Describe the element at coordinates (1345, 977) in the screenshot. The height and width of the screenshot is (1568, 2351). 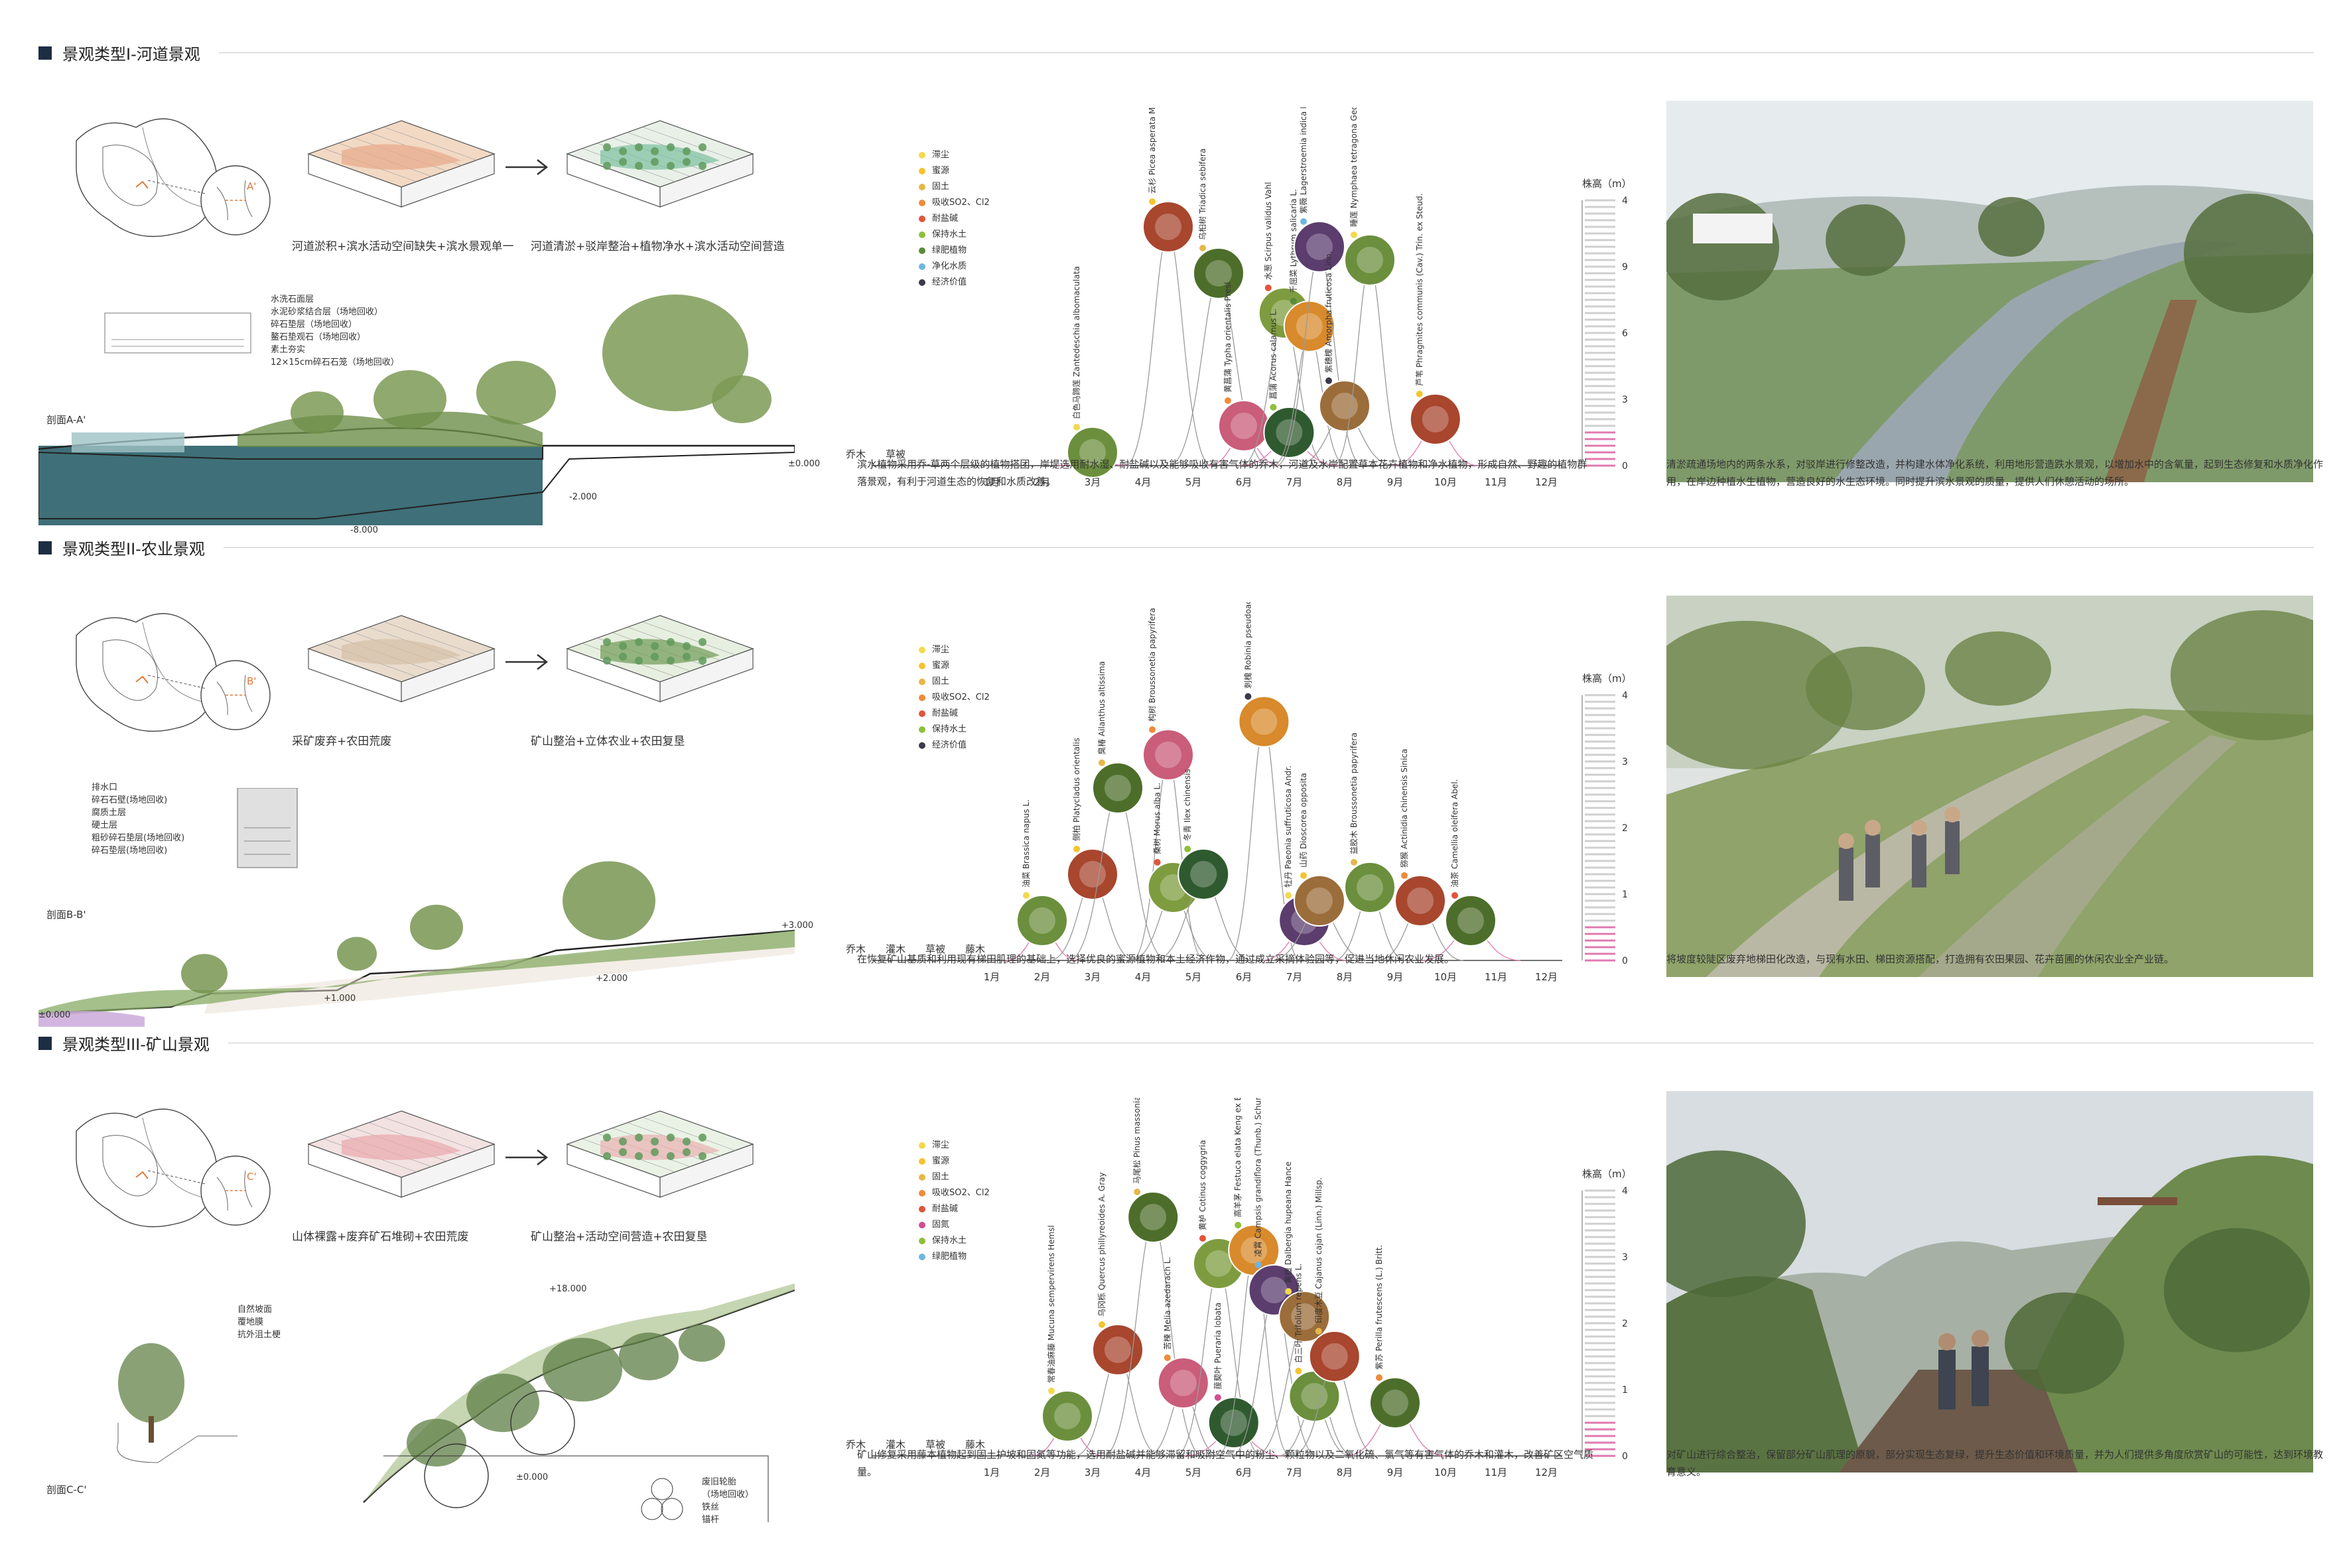
I see `x-tick-label: 8月` at that location.